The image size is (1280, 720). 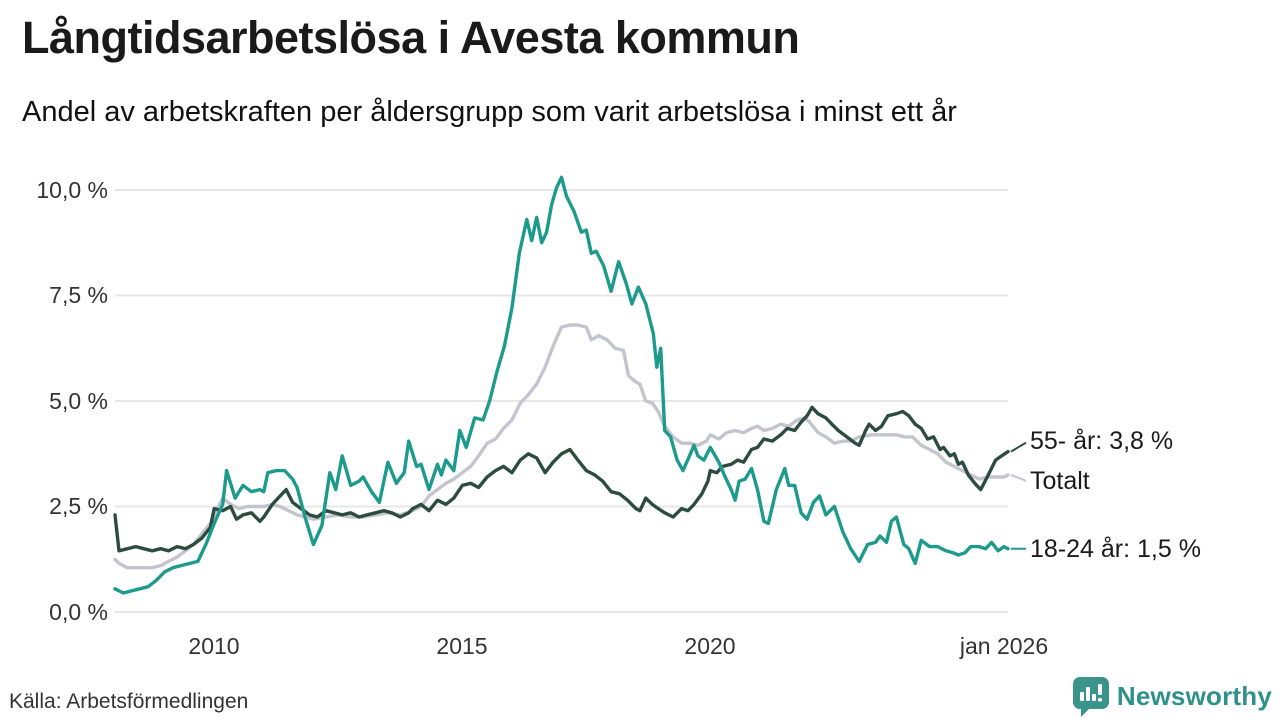 I want to click on newsworthy-logo: Newsworthy, so click(x=1172, y=696).